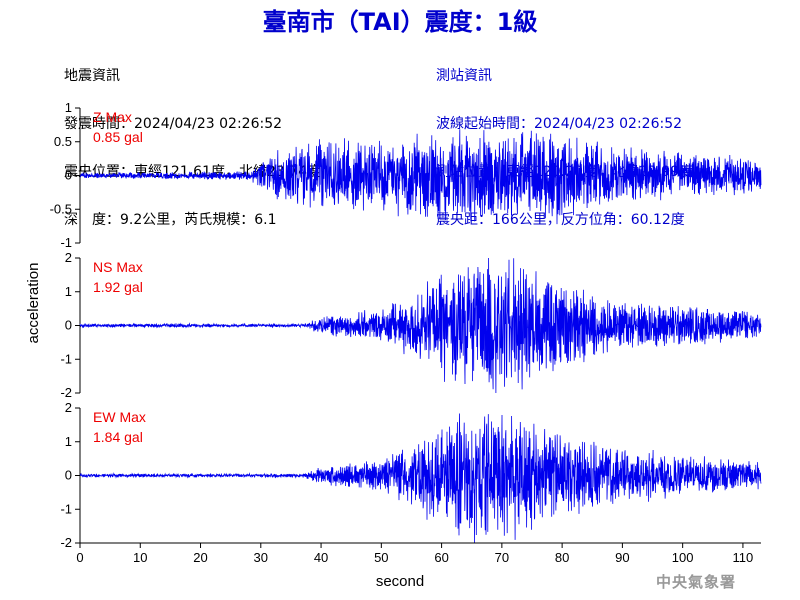 This screenshot has width=800, height=600. What do you see at coordinates (61, 208) in the screenshot?
I see `y-tick-label: -0.5` at bounding box center [61, 208].